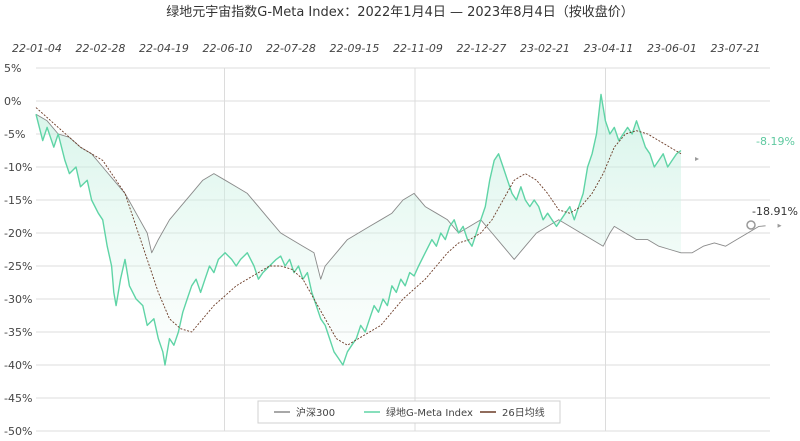  I want to click on y-tick-label: -30%, so click(18, 299).